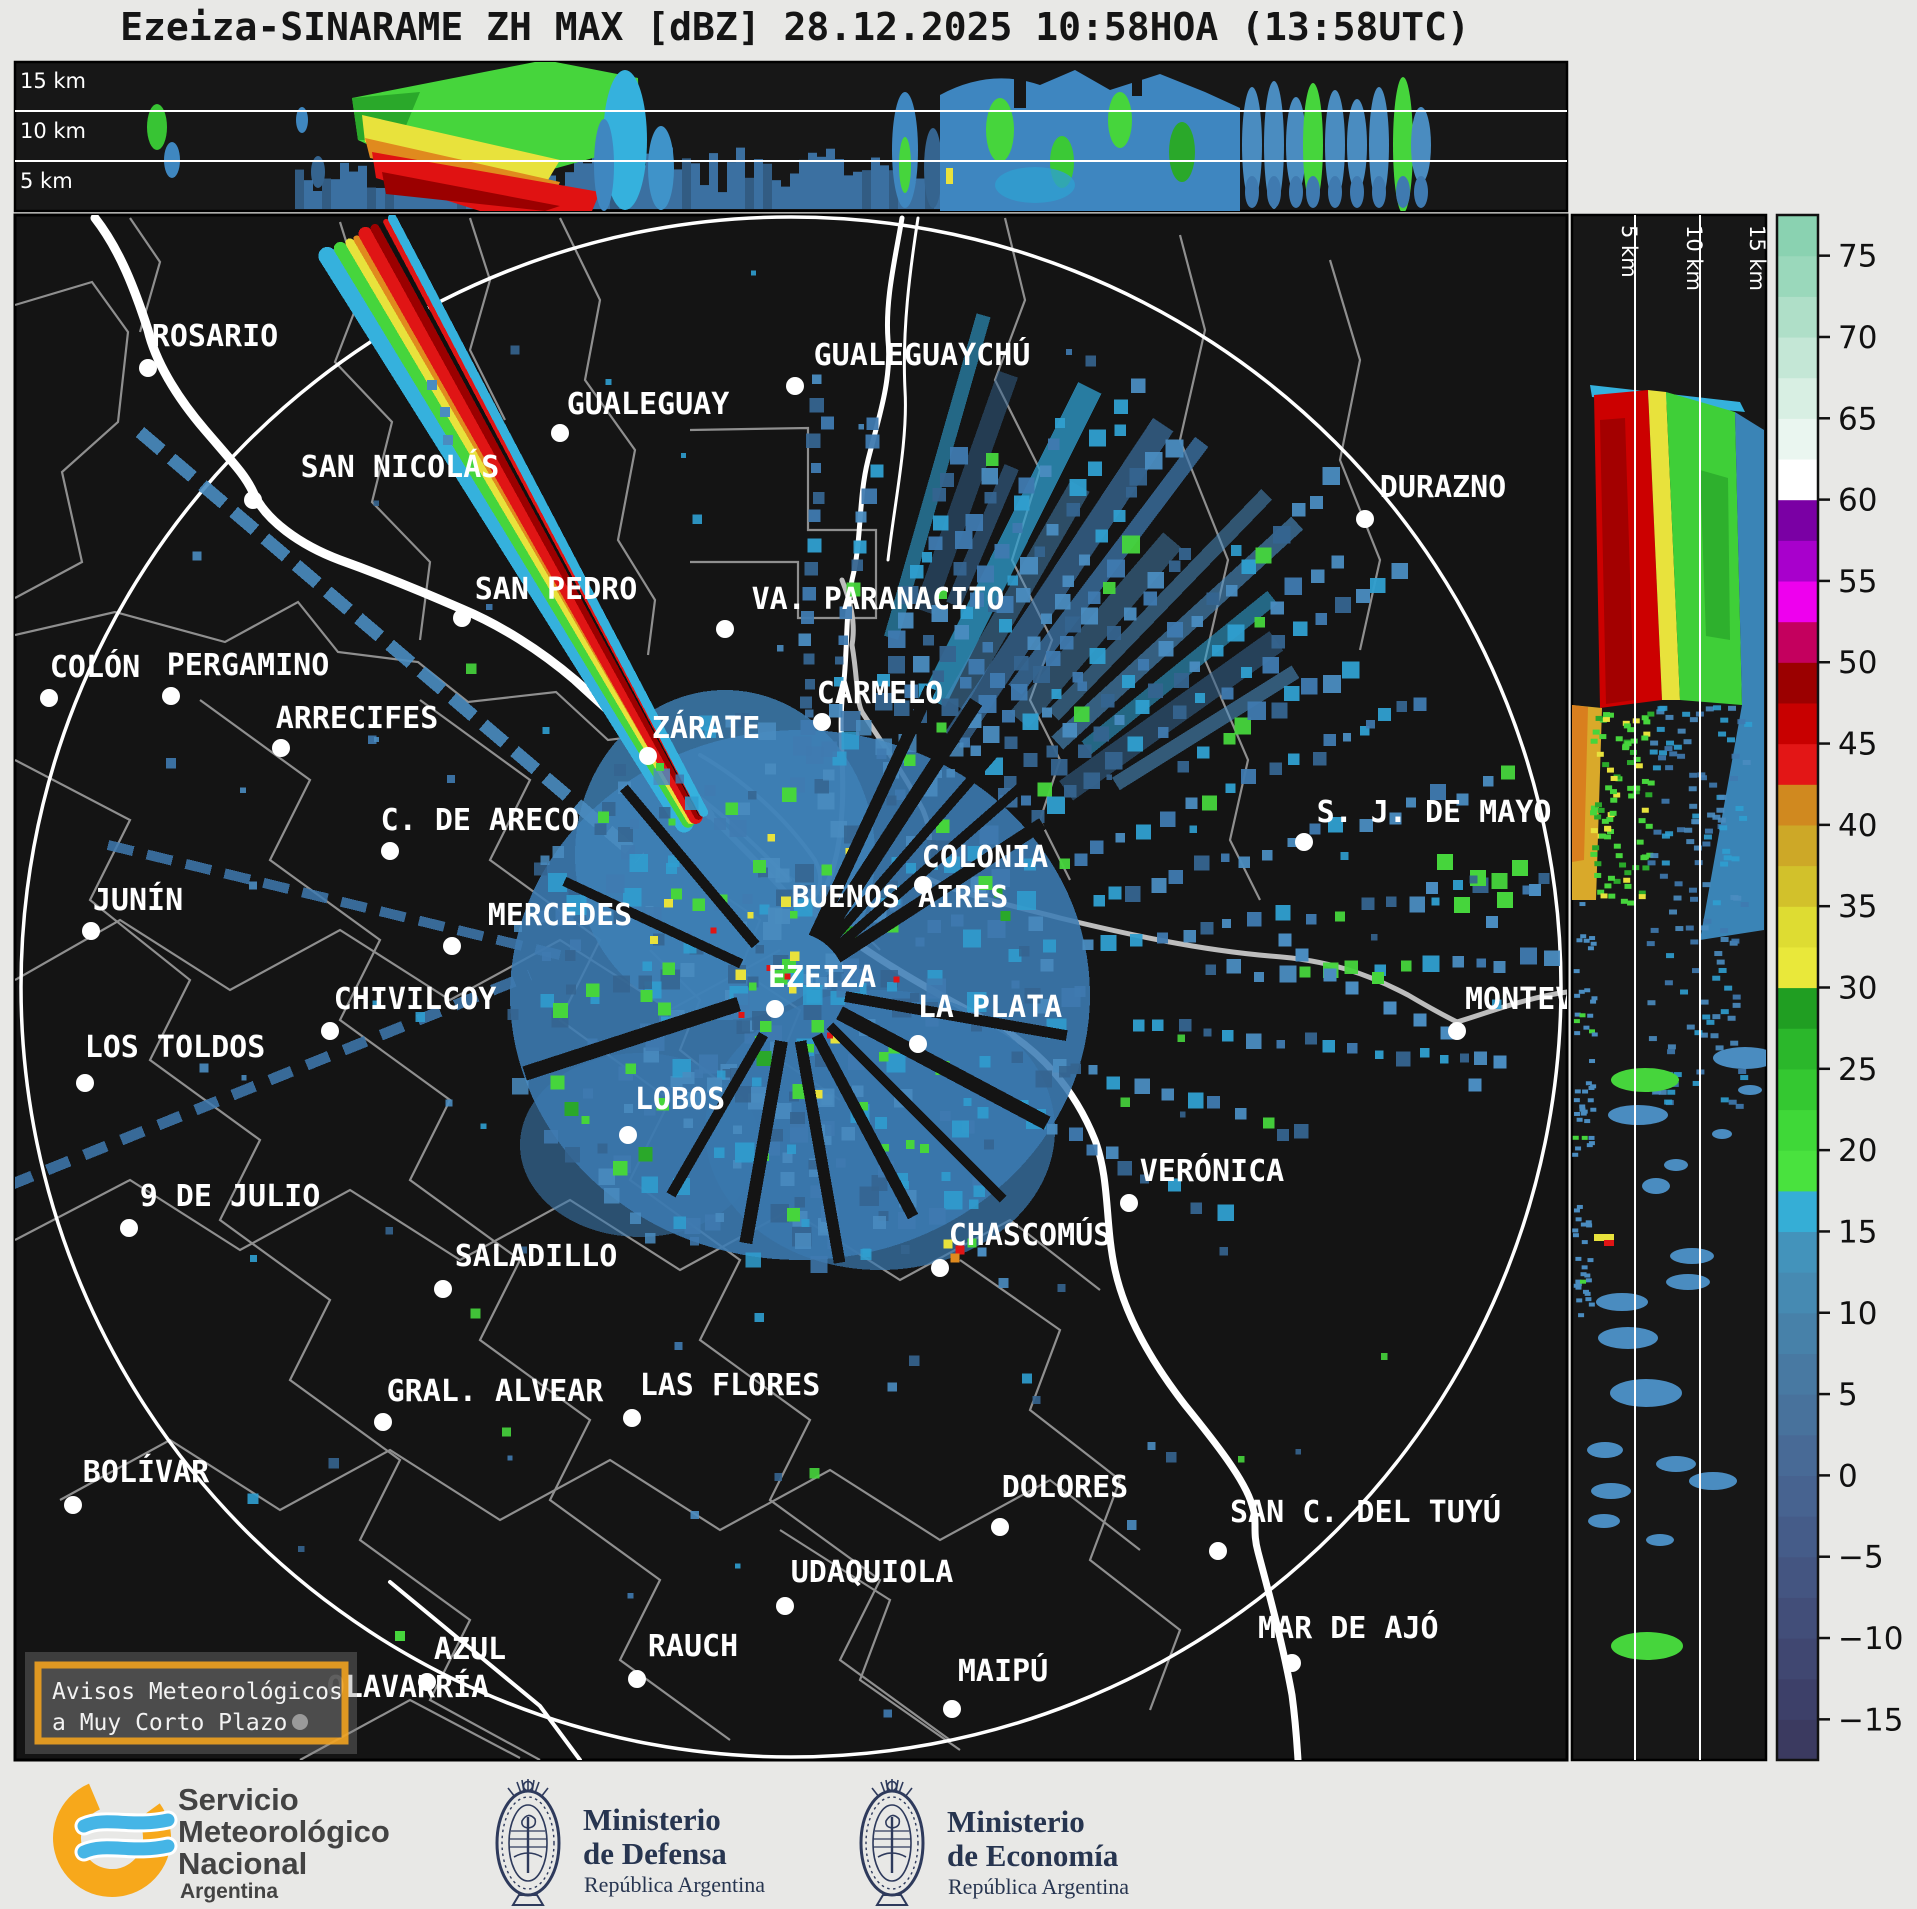 The width and height of the screenshot is (1917, 1909). I want to click on city-label: MAIPÚ, so click(1003, 1670).